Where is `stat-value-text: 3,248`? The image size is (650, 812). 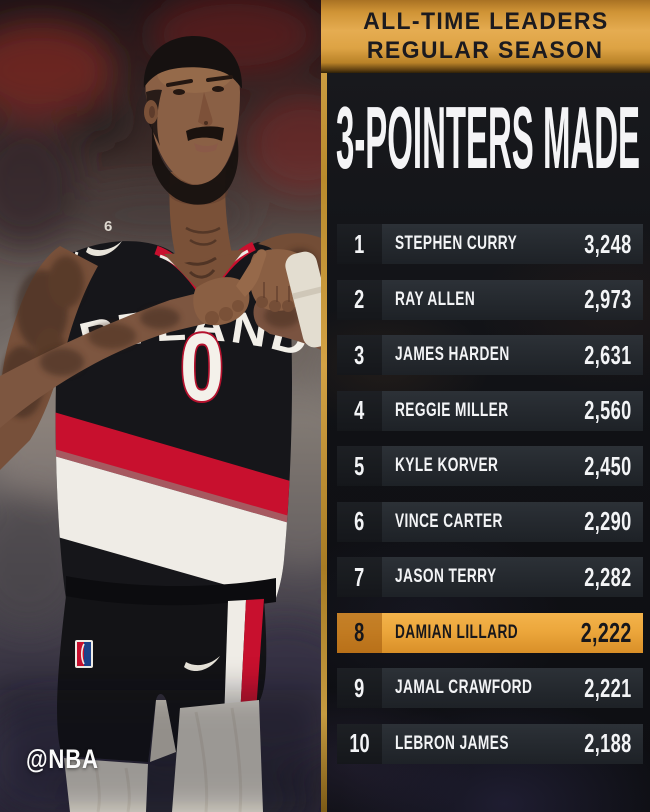 stat-value-text: 3,248 is located at coordinates (608, 243).